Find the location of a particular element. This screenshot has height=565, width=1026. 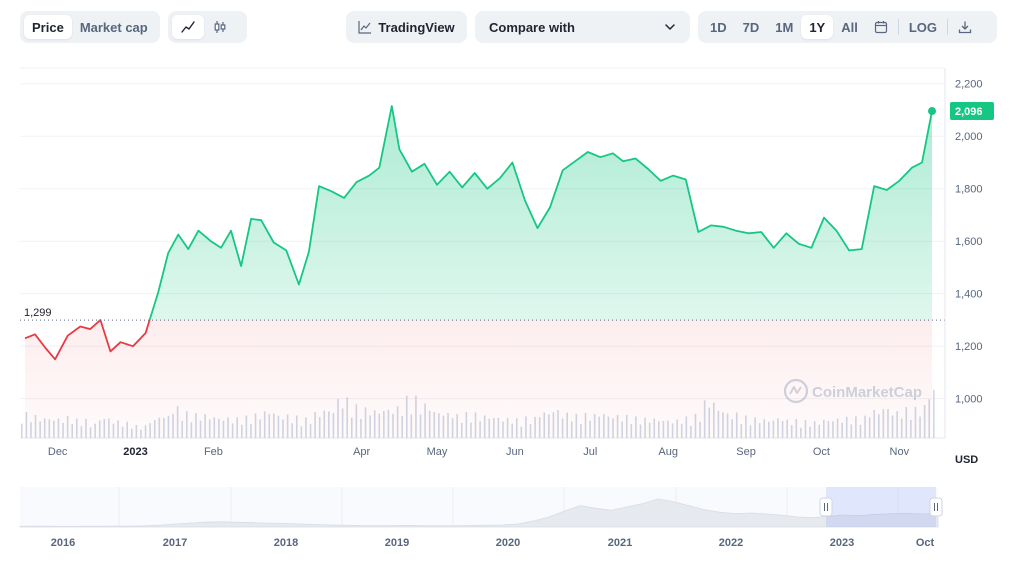

tradingview-button: TradingView is located at coordinates (406, 27).